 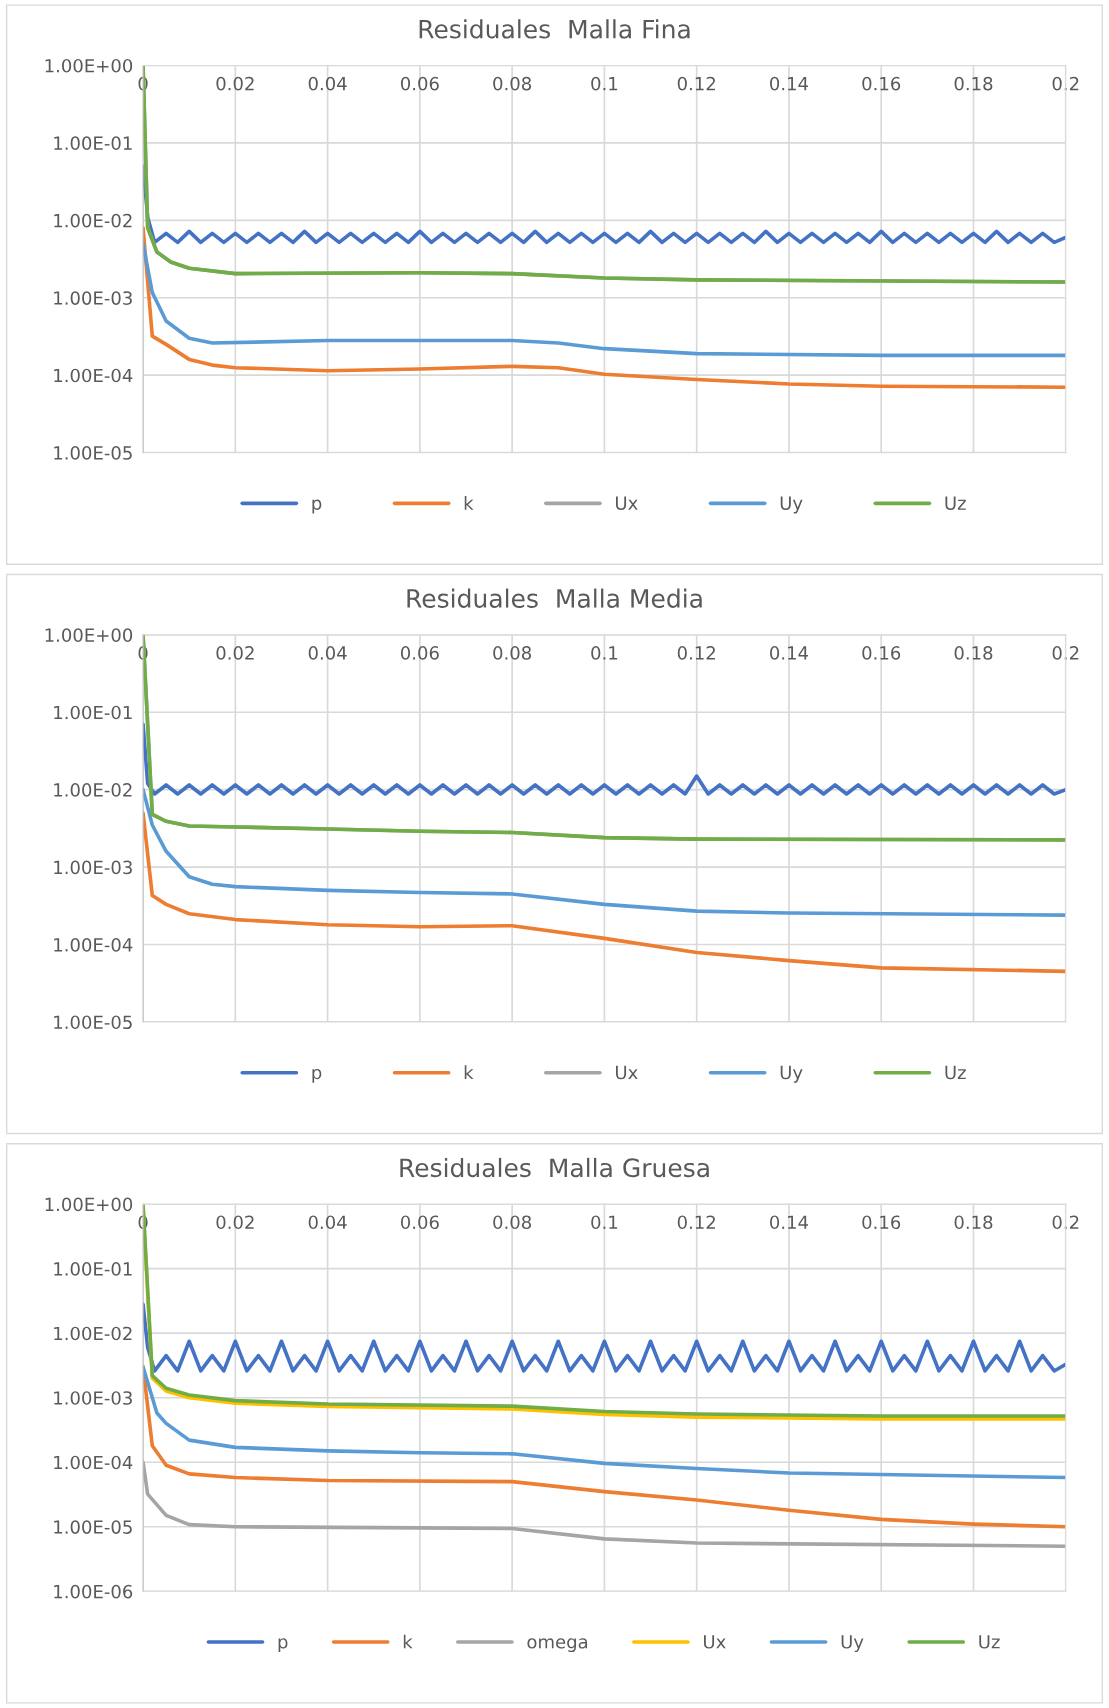 What do you see at coordinates (557, 1645) in the screenshot?
I see `legend-label: omega` at bounding box center [557, 1645].